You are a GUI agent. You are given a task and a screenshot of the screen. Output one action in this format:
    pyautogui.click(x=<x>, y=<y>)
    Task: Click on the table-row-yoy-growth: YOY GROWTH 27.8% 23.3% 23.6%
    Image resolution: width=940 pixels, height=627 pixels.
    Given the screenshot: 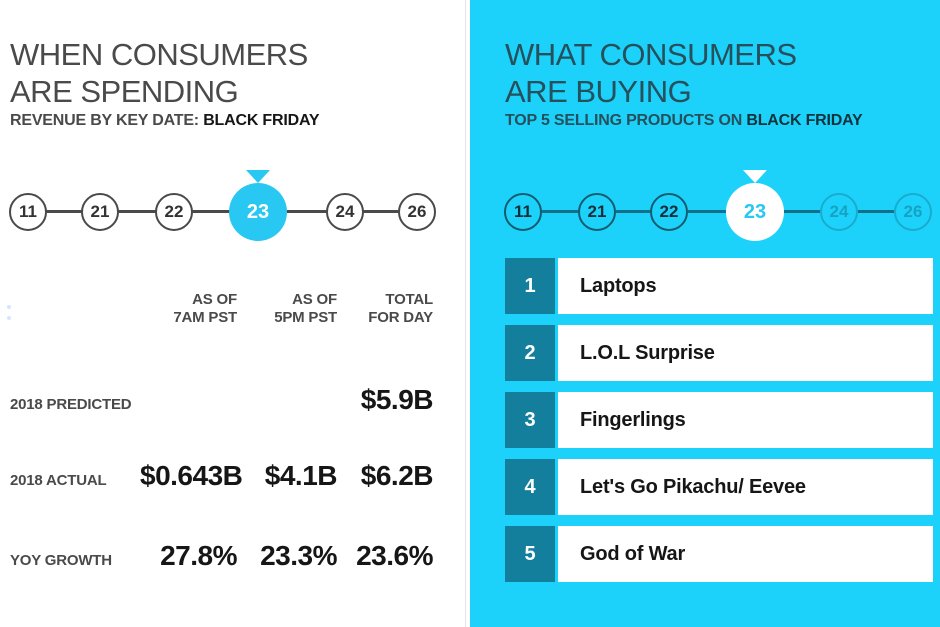 What is the action you would take?
    pyautogui.click(x=222, y=556)
    